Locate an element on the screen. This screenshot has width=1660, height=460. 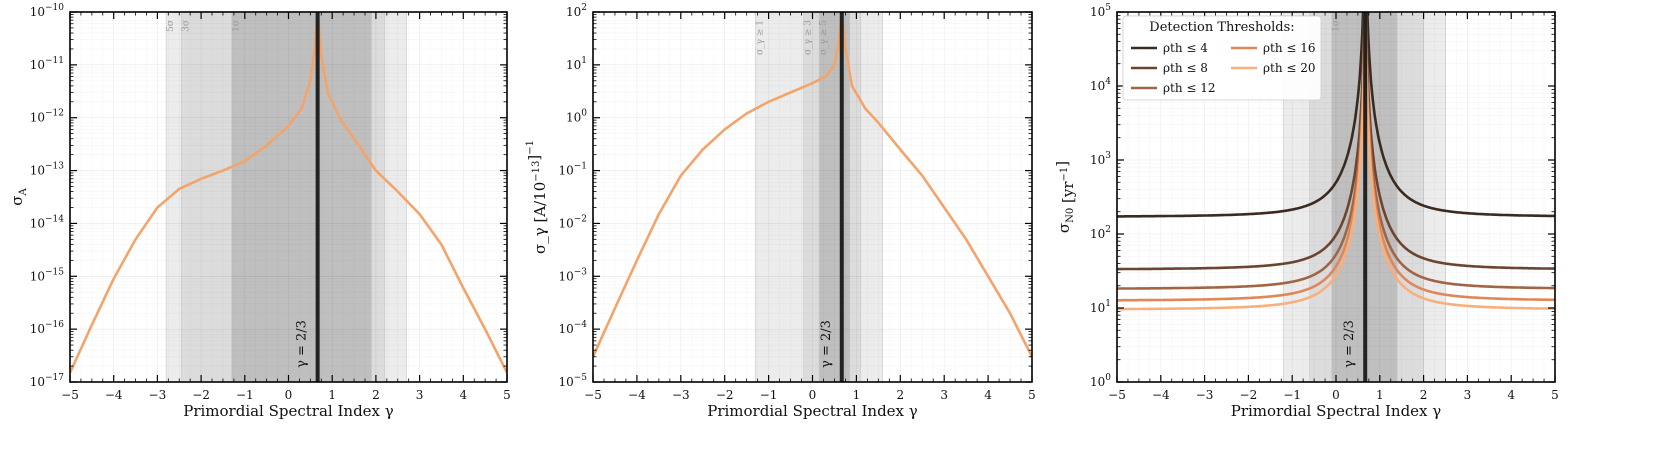
y-tick-label: 10⁻³ is located at coordinates (572, 275).